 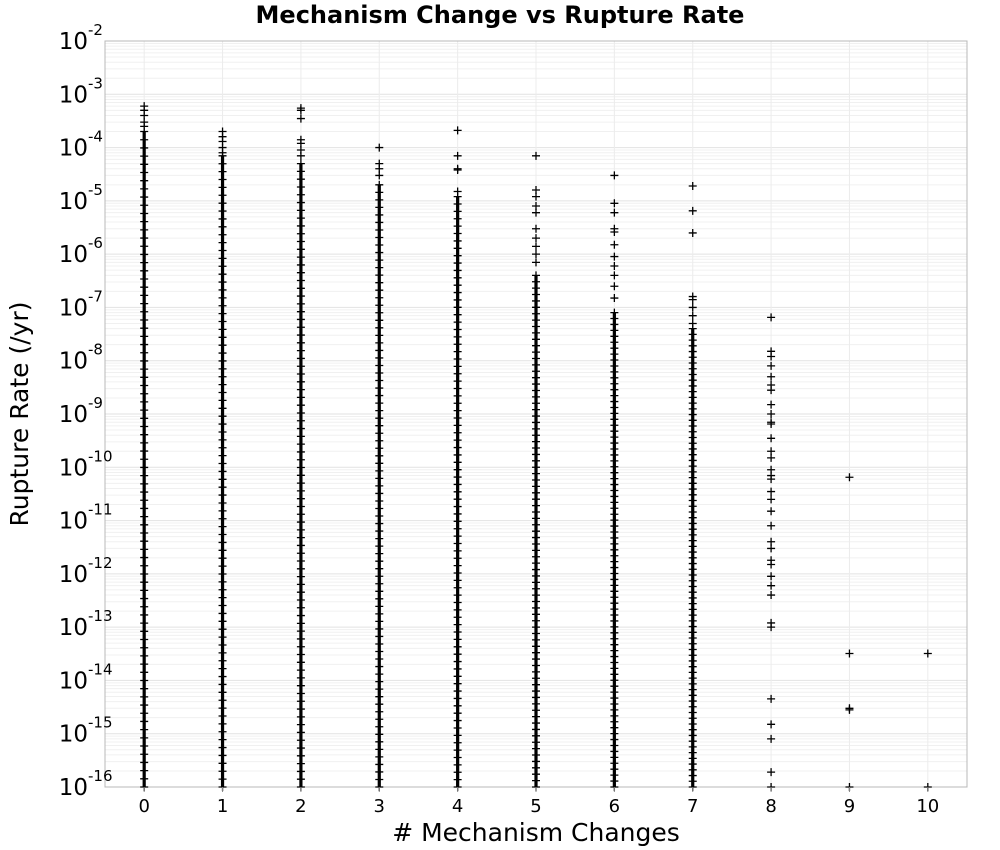 What do you see at coordinates (500, 15) in the screenshot?
I see `chart-title: Mechanism Change vs Rupture Rate` at bounding box center [500, 15].